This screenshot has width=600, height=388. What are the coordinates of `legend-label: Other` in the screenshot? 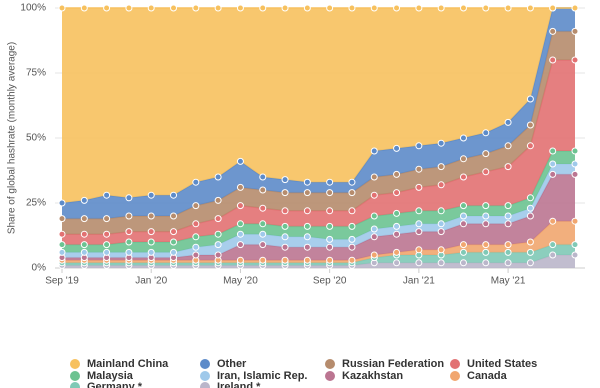 It's located at (232, 364).